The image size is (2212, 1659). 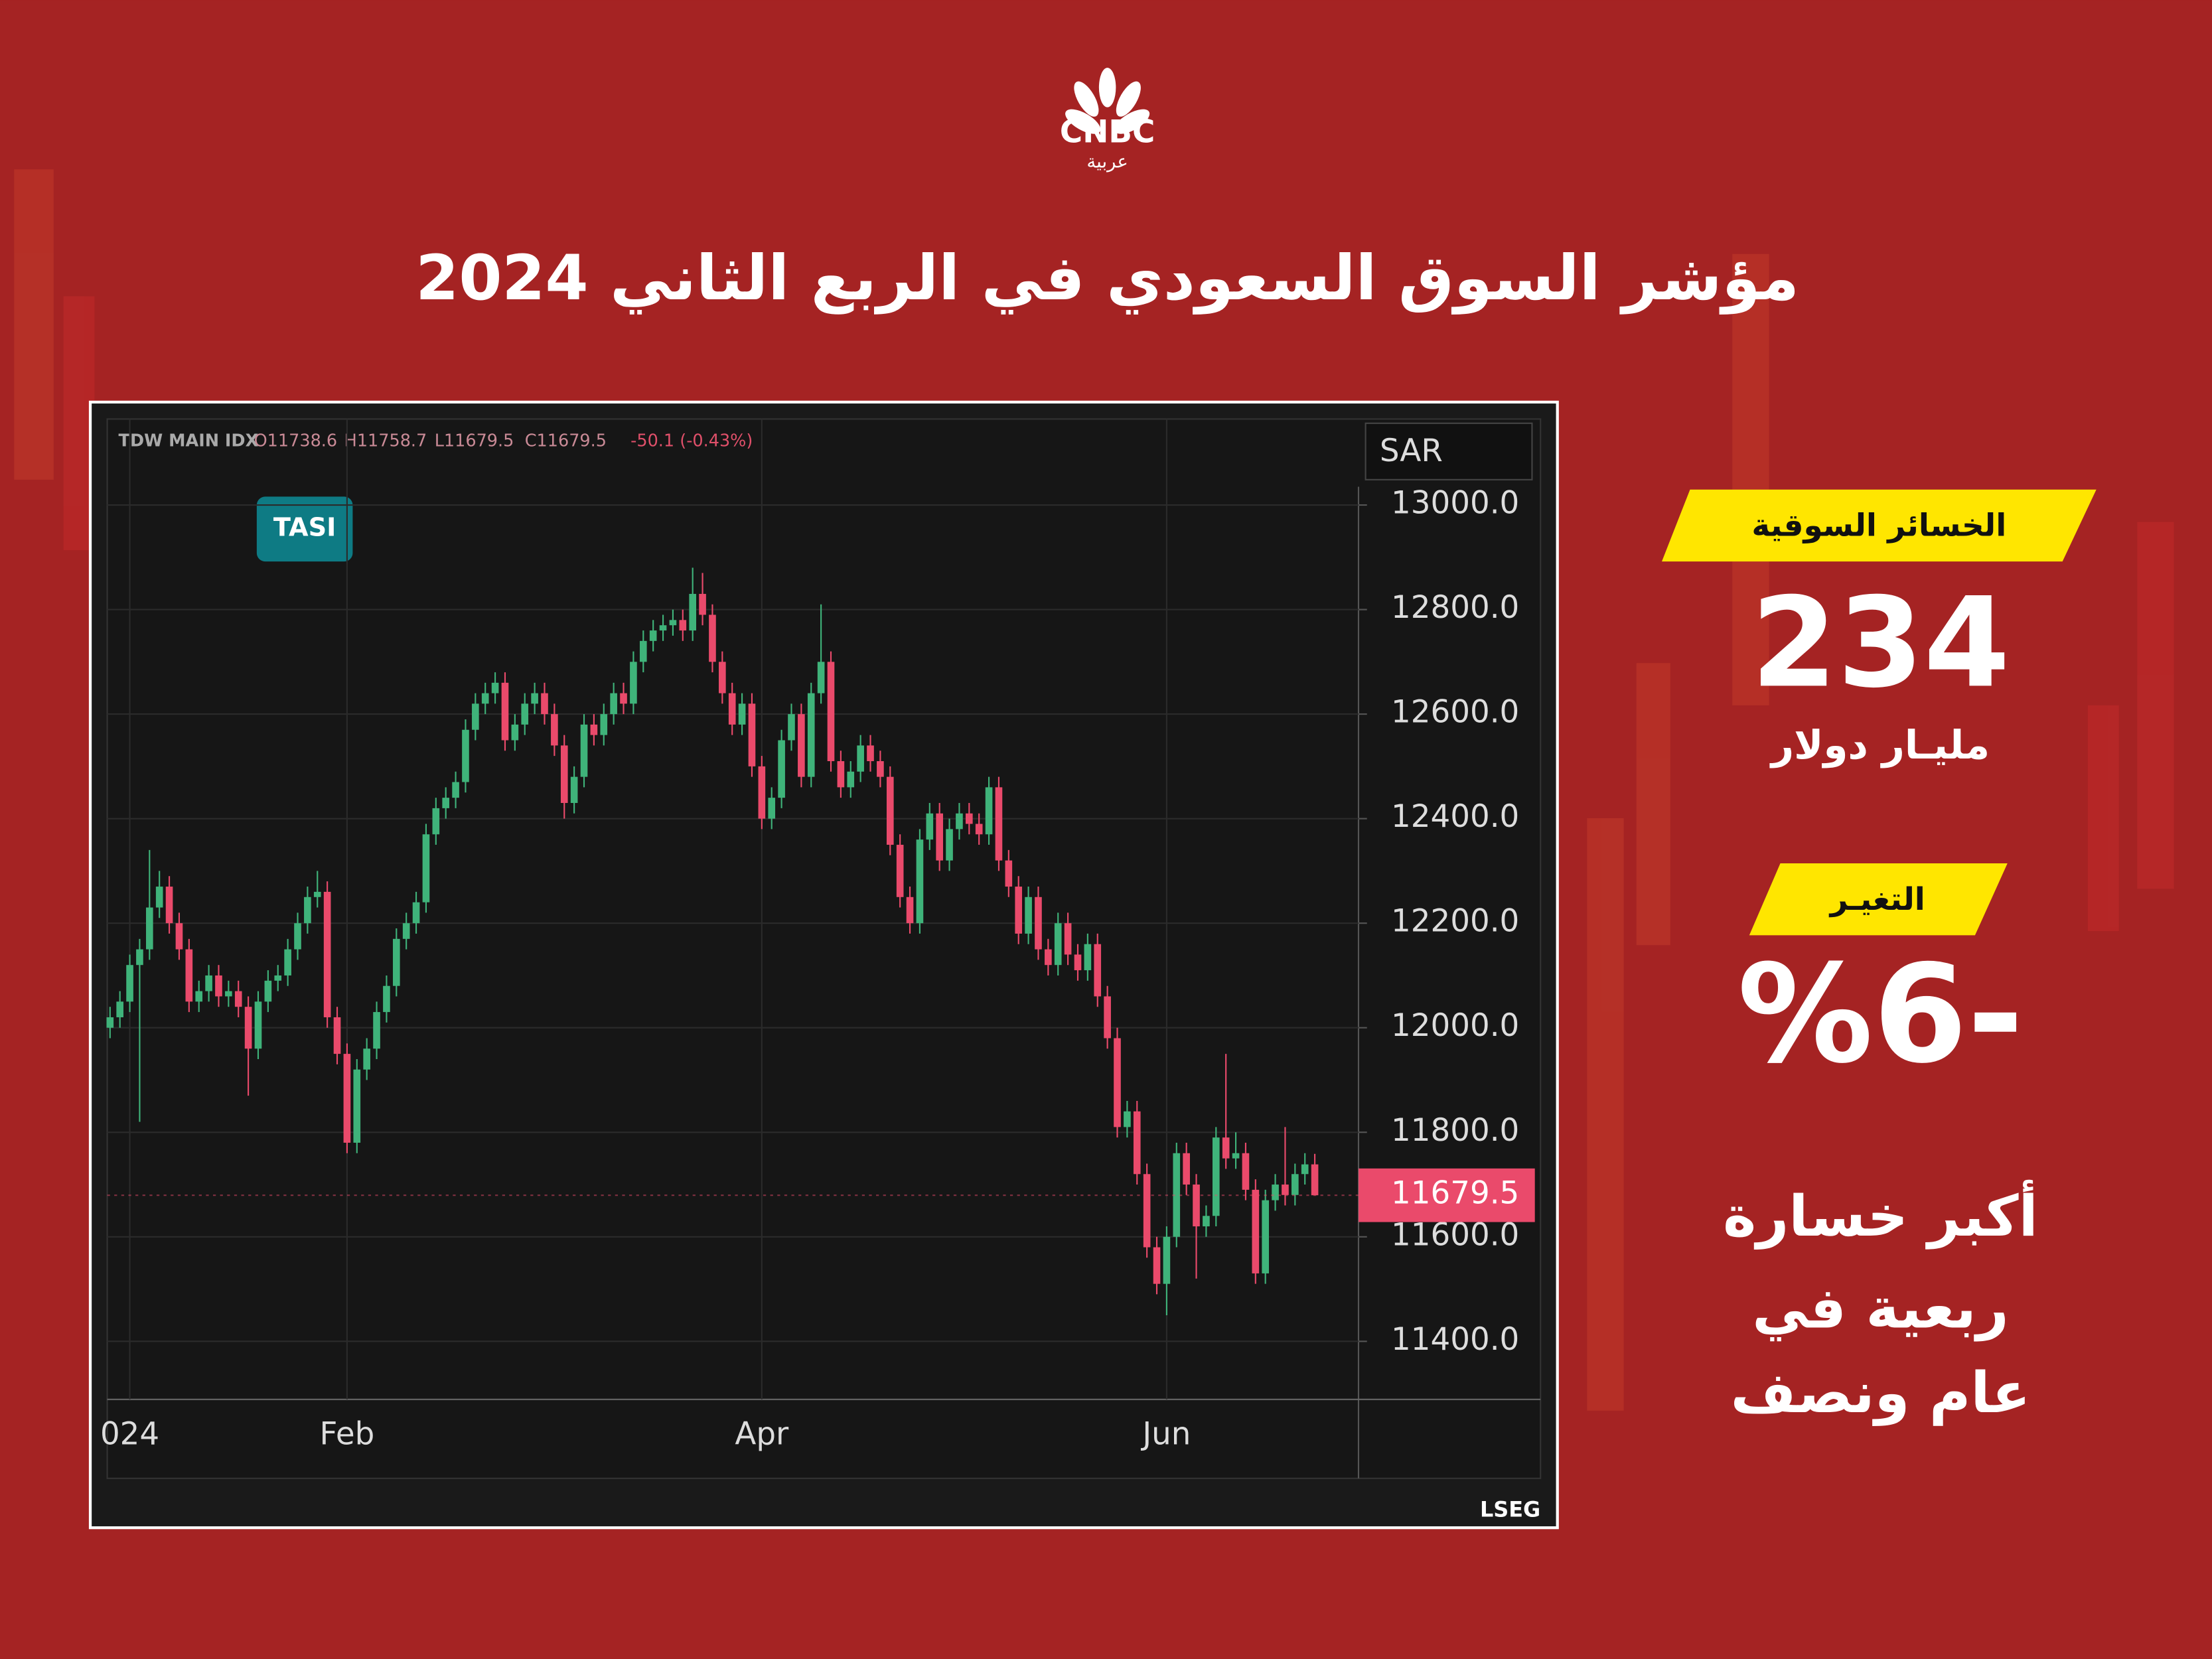 I want to click on header-value: H11758.7, so click(x=385, y=441).